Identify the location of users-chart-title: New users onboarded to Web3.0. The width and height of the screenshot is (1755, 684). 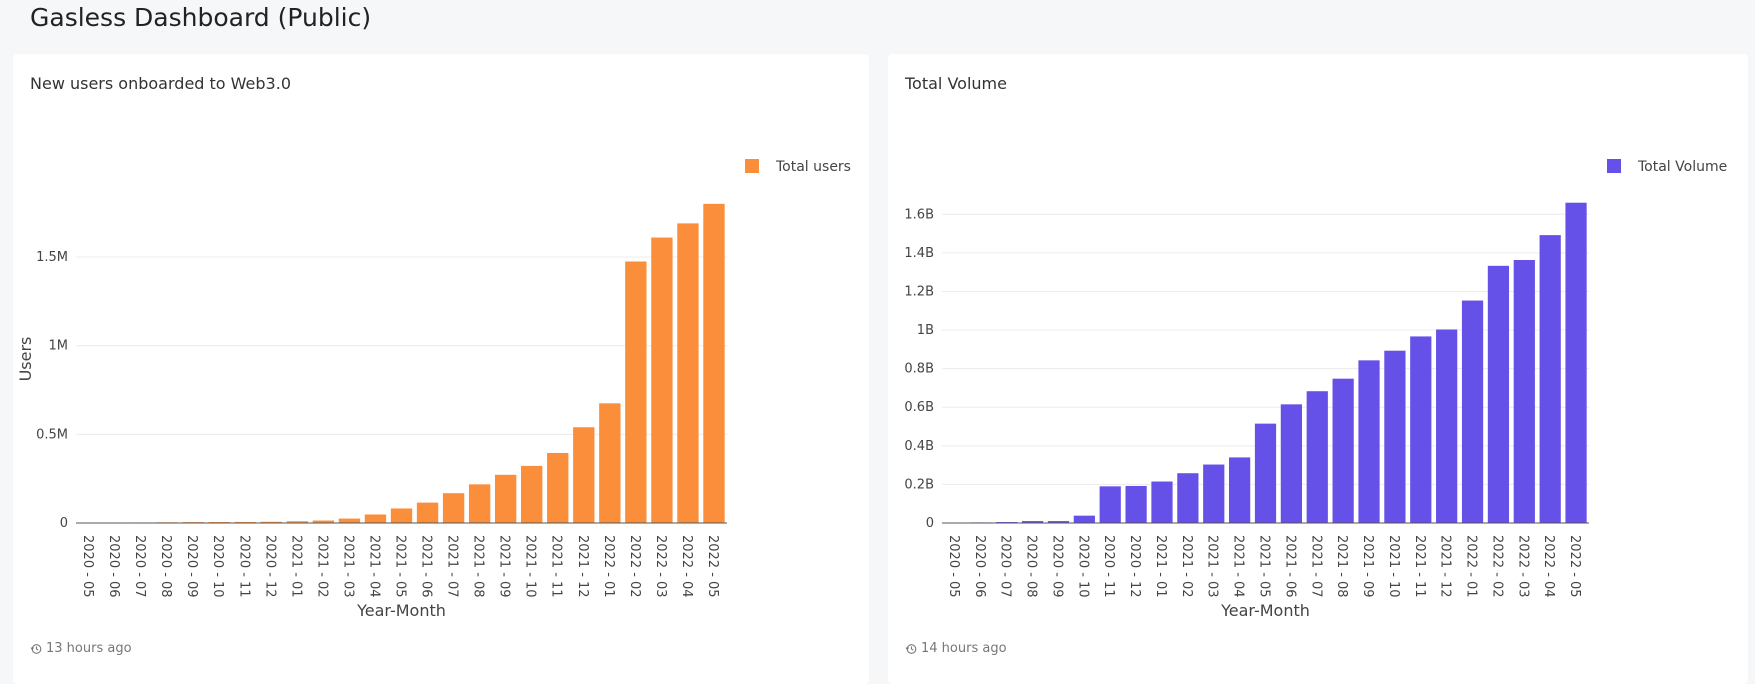
(160, 83).